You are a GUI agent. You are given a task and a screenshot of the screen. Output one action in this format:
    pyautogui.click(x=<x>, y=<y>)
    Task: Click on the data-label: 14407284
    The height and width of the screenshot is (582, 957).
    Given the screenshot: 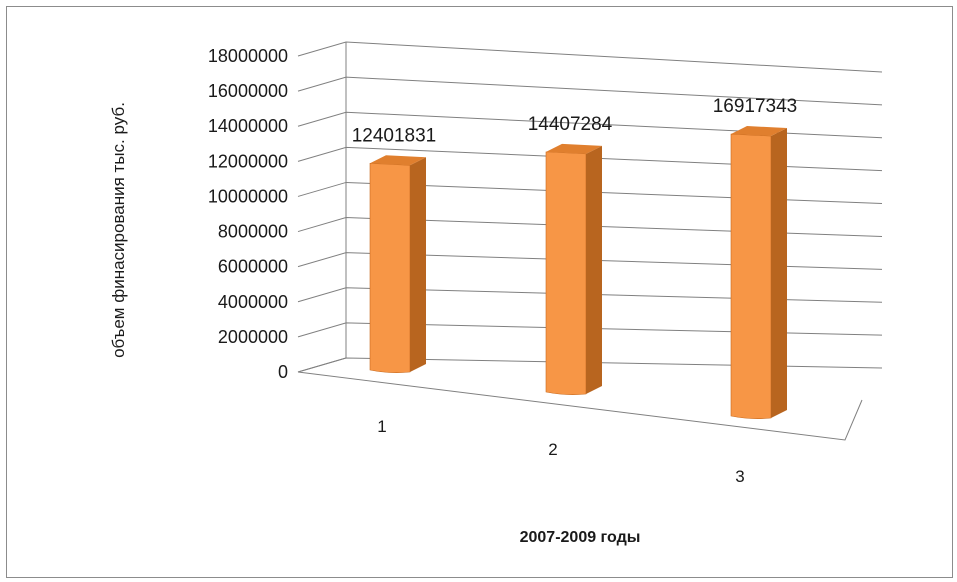 What is the action you would take?
    pyautogui.click(x=570, y=124)
    